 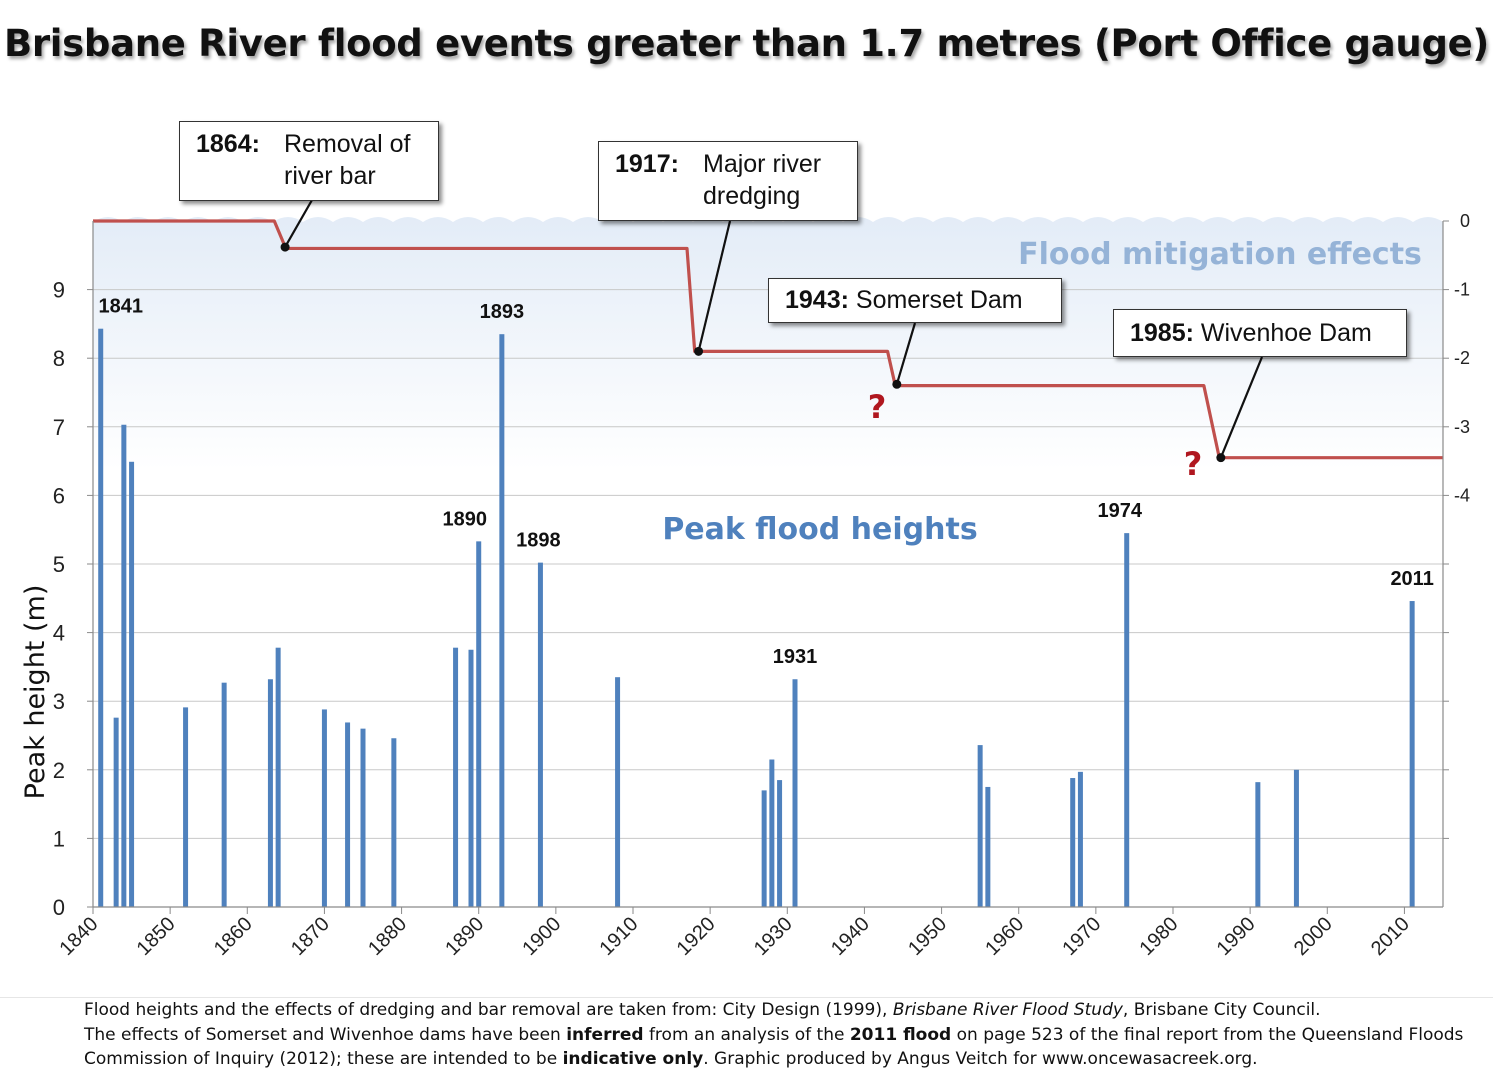 I want to click on callout-1864-year: 1864:, so click(x=228, y=144).